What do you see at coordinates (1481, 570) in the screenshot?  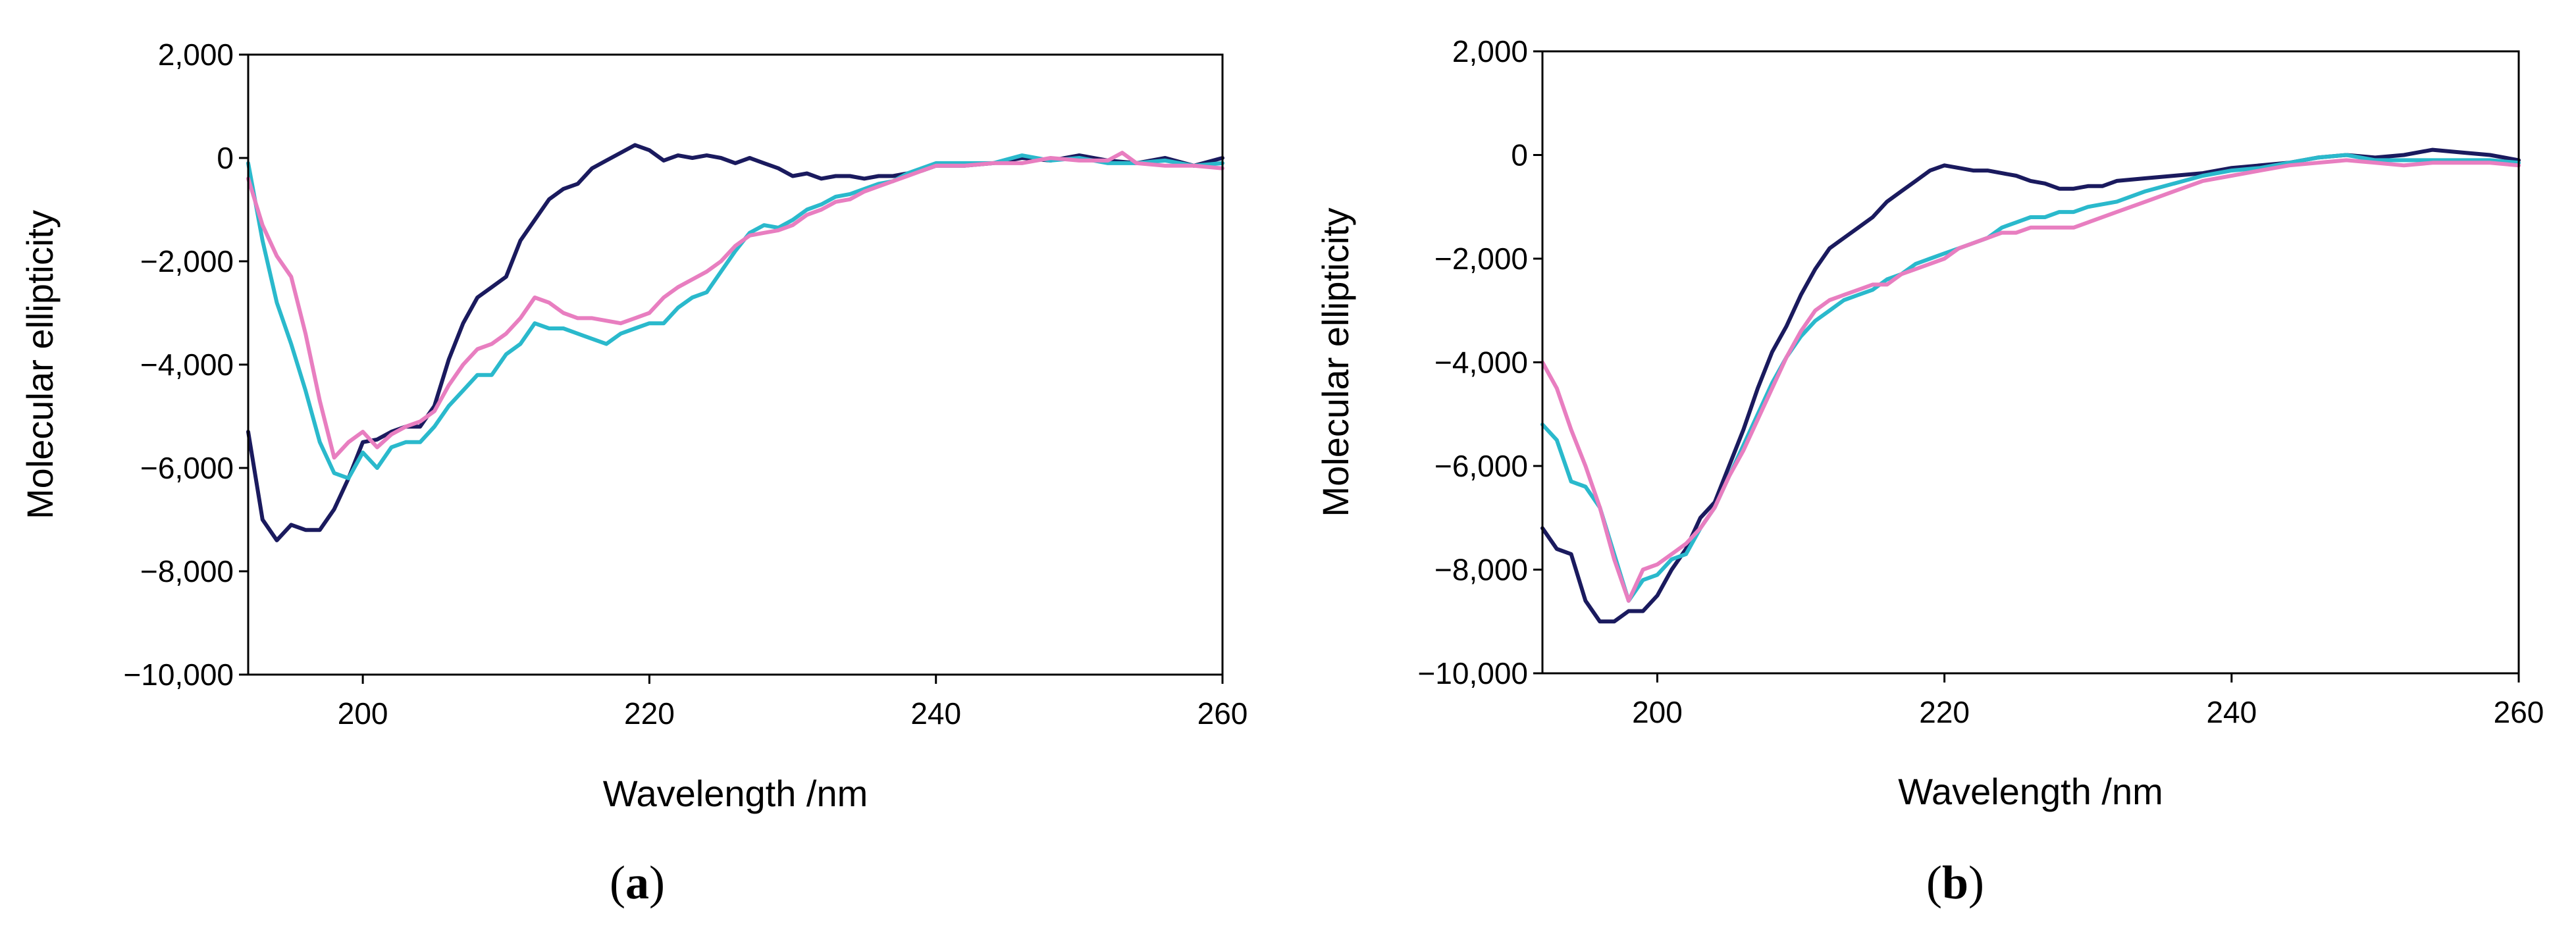 I see `chart-b-y-tick-label: −8,000` at bounding box center [1481, 570].